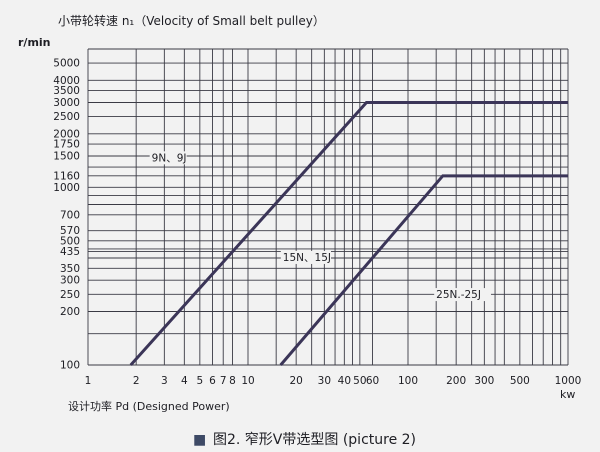 The image size is (600, 452). What do you see at coordinates (199, 440) in the screenshot?
I see `caption-marker: ■` at bounding box center [199, 440].